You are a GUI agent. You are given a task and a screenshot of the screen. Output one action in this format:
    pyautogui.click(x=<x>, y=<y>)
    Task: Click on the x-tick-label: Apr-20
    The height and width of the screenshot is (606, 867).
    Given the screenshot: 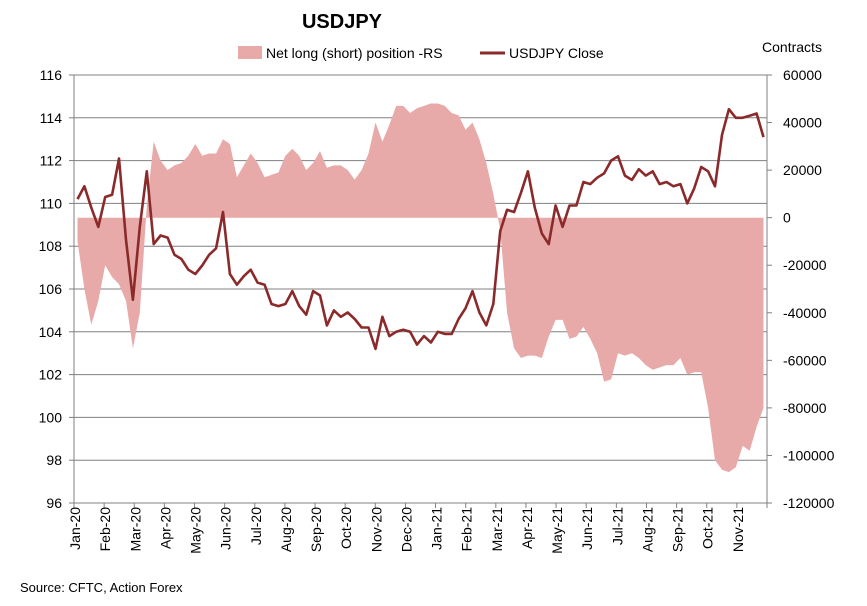 What is the action you would take?
    pyautogui.click(x=165, y=528)
    